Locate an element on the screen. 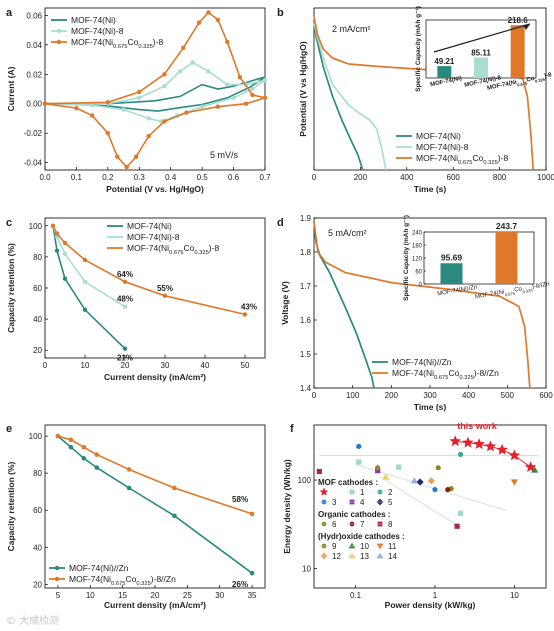 The height and width of the screenshot is (631, 554). guide-line is located at coordinates (419, 501).